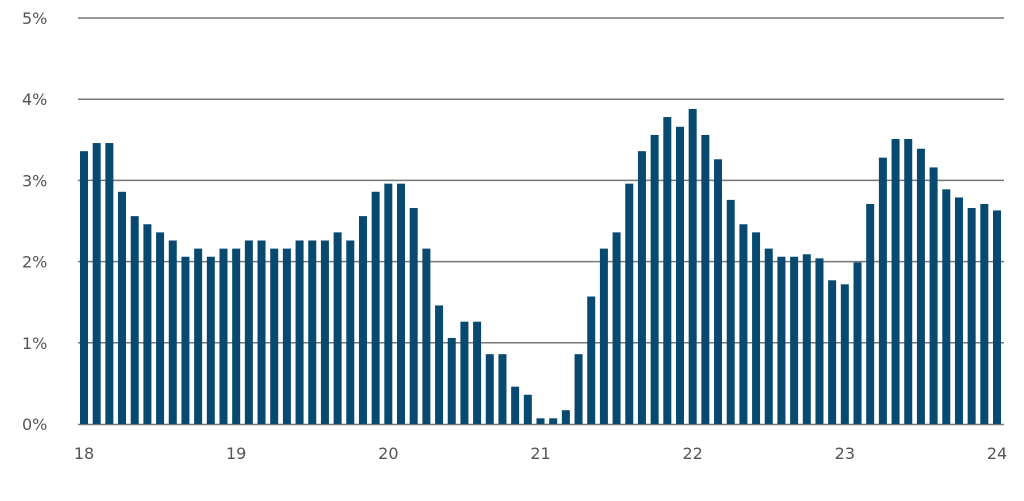  I want to click on x-tick-label-1: 19, so click(236, 453).